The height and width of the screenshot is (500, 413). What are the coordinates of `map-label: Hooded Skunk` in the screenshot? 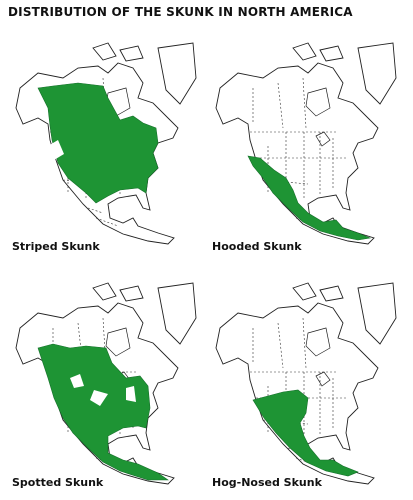 It's located at (257, 246).